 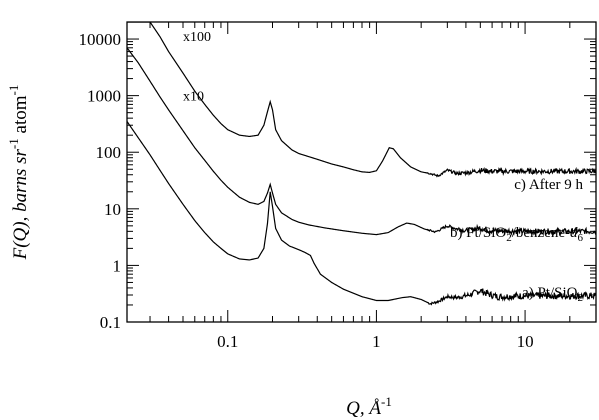 What do you see at coordinates (376, 341) in the screenshot?
I see `x-tick-label: 1` at bounding box center [376, 341].